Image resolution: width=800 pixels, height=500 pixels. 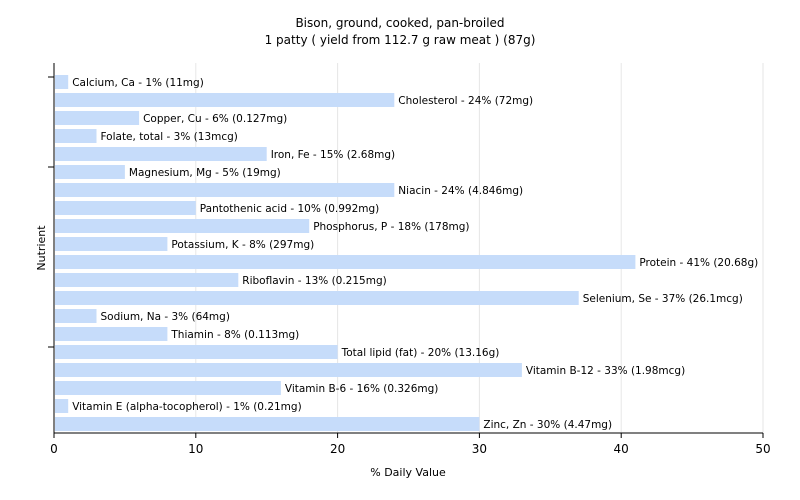 What do you see at coordinates (54, 449) in the screenshot?
I see `x-tick-label-0: 0` at bounding box center [54, 449].